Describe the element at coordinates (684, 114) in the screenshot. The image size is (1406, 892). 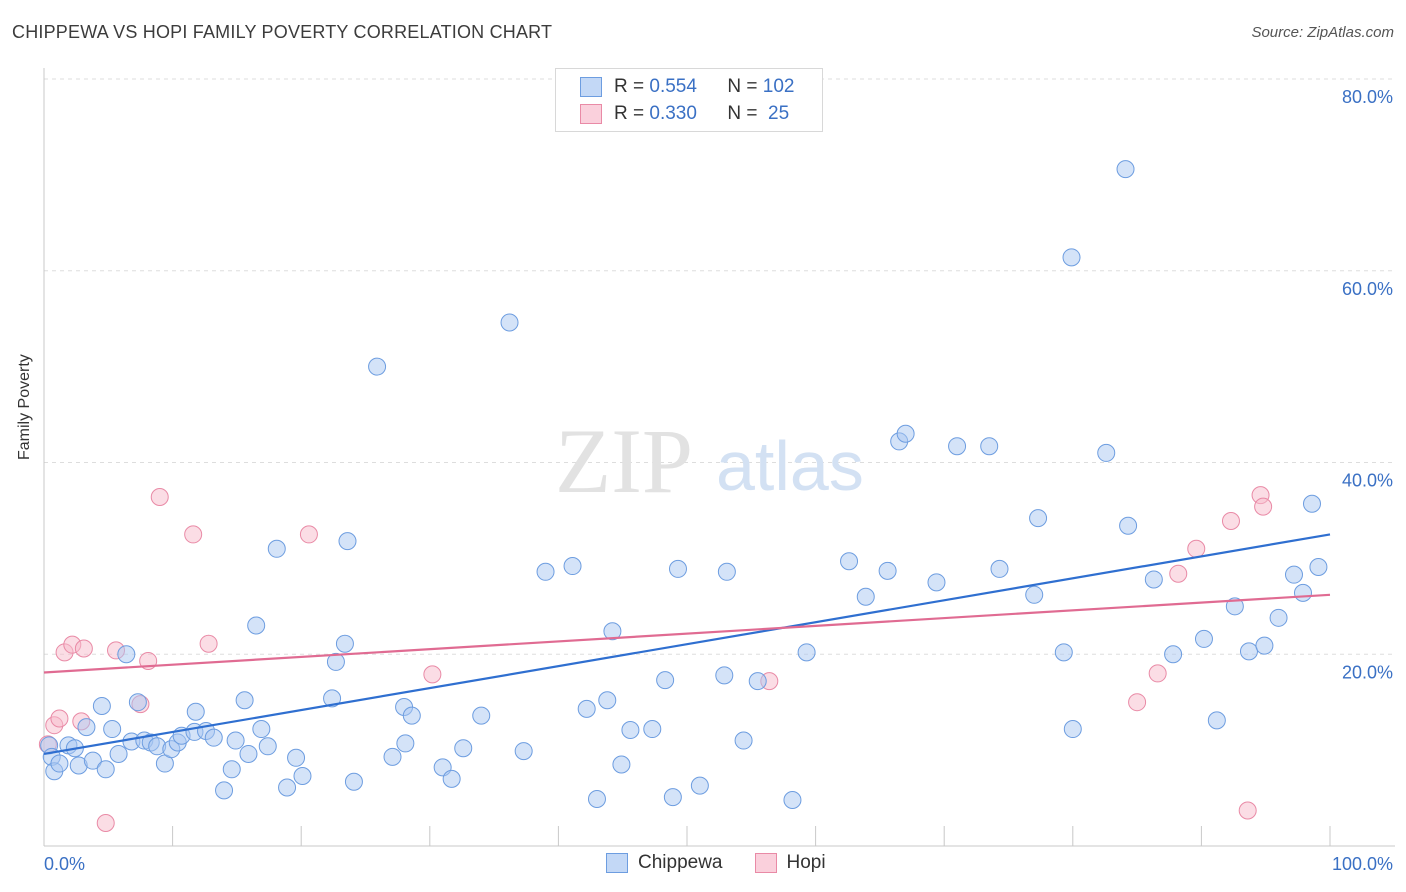
I see `legend-row-hopi: R = 0.330 N = 25` at that location.